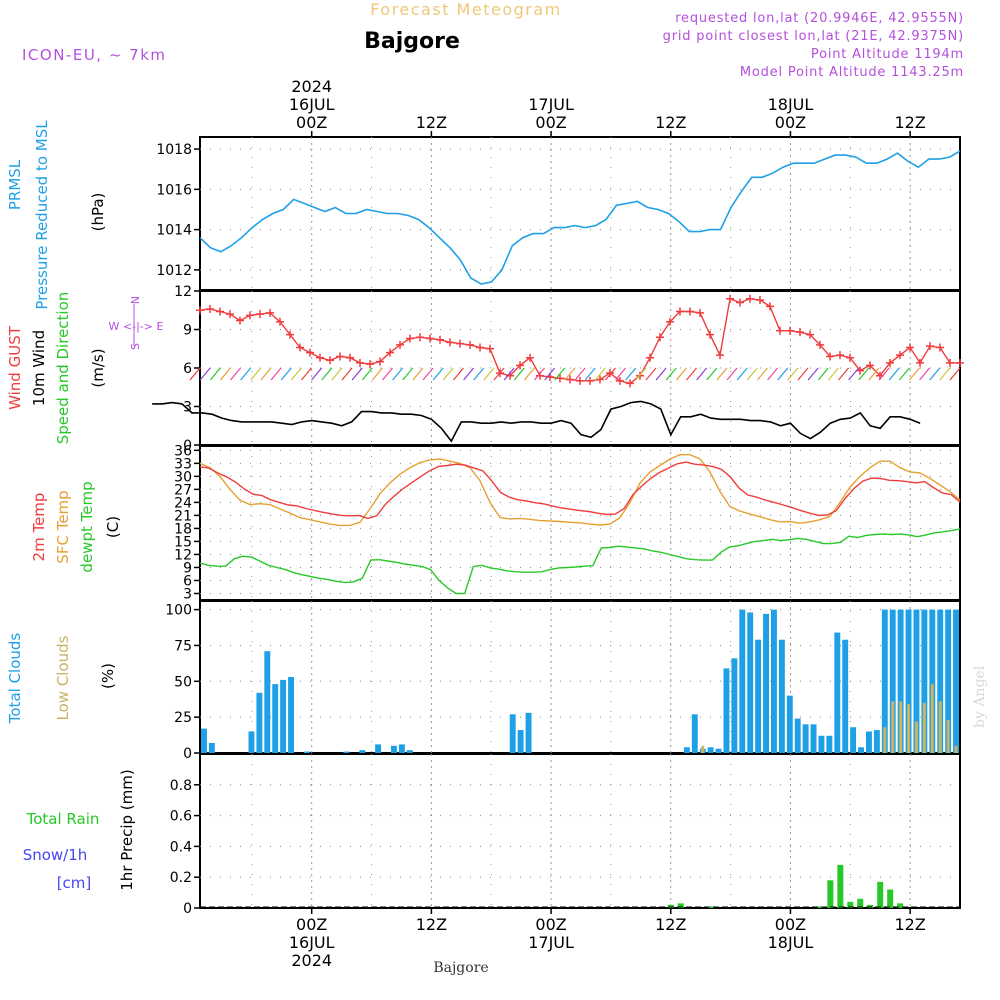  What do you see at coordinates (460, 968) in the screenshot?
I see `footer-location: Bajgore` at bounding box center [460, 968].